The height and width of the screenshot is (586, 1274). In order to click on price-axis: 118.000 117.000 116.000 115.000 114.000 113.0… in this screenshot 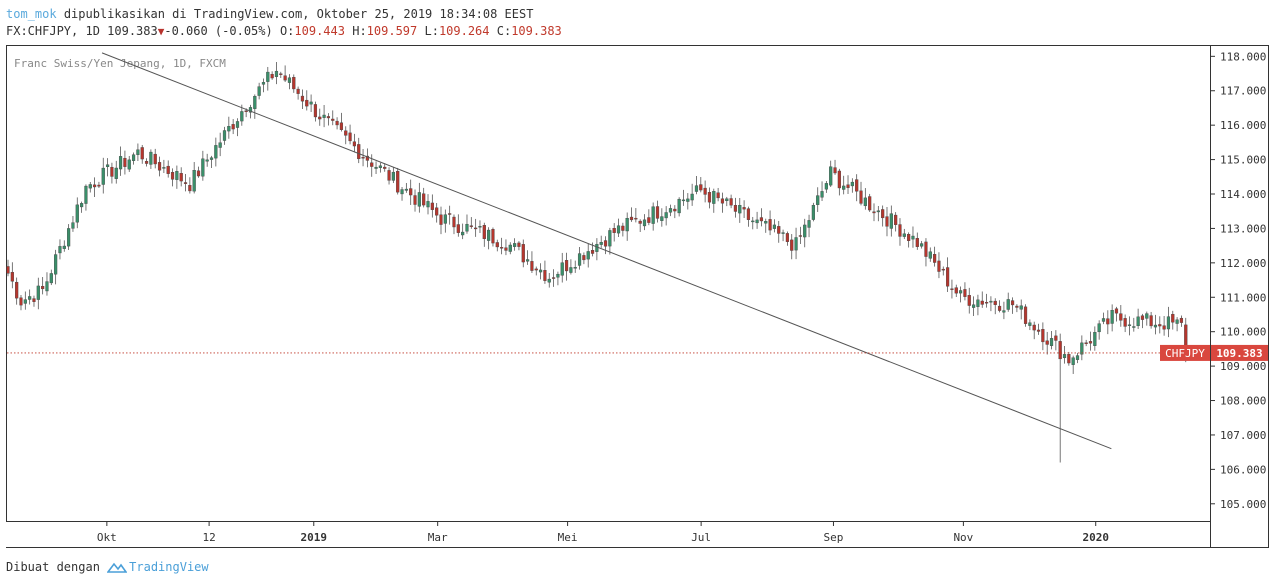, I will do `click(1238, 280)`.